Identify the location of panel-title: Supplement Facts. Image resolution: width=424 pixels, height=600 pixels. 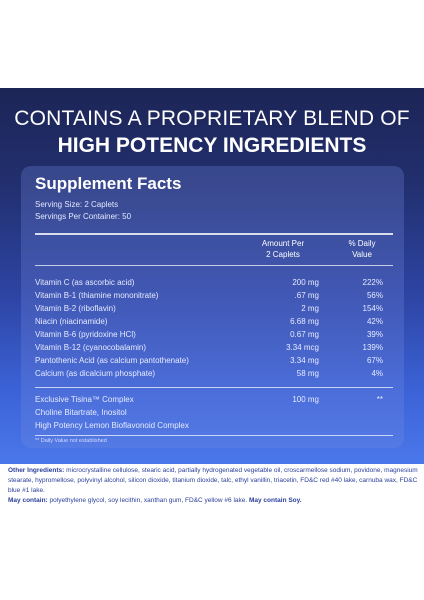
(108, 183).